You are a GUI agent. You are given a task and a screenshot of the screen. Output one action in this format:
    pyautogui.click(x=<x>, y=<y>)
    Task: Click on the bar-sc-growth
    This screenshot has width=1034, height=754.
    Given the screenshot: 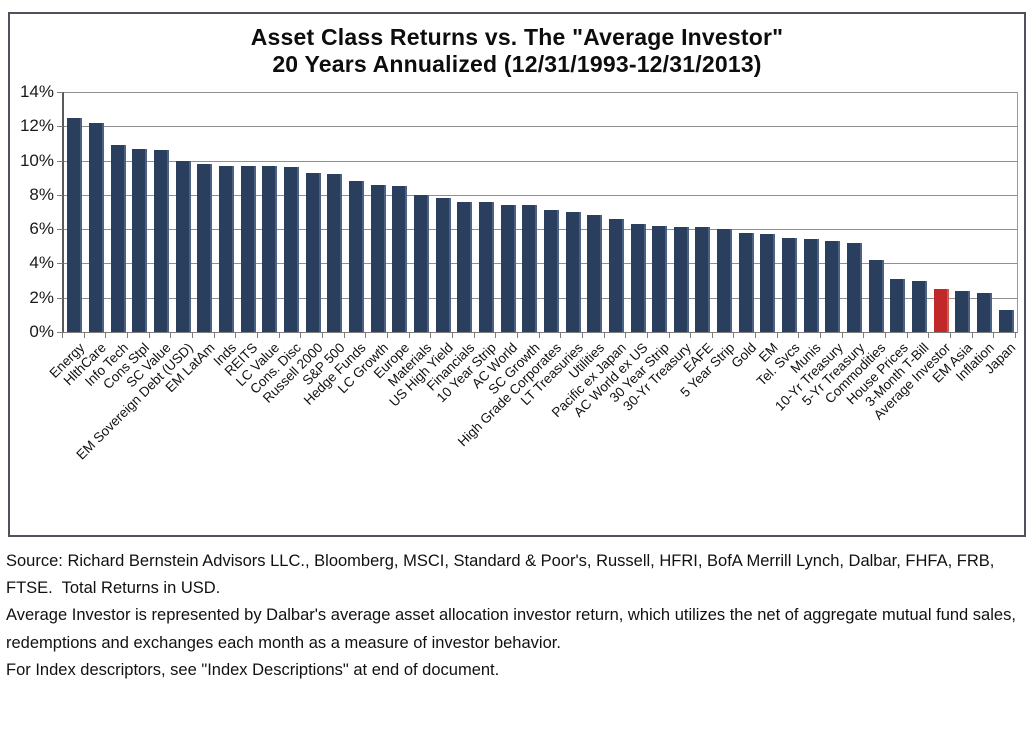 What is the action you would take?
    pyautogui.click(x=530, y=268)
    